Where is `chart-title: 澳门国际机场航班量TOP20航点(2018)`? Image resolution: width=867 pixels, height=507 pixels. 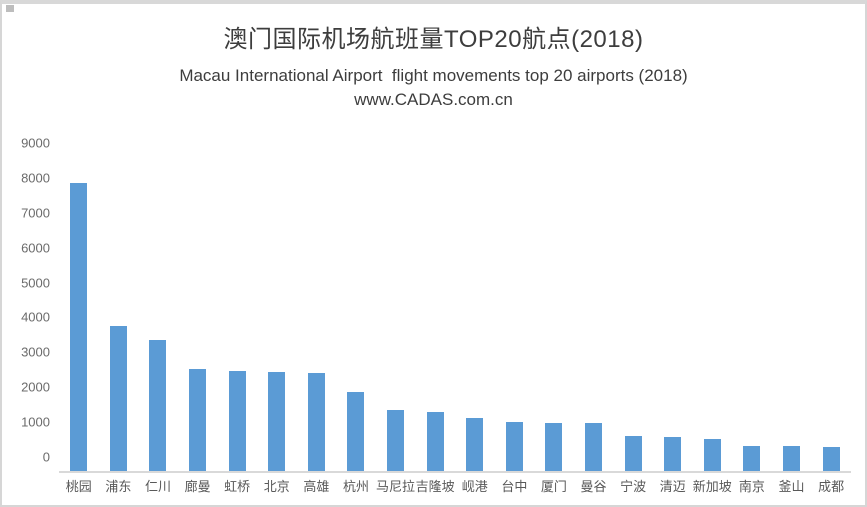
chart-title: 澳门国际机场航班量TOP20航点(2018) is located at coordinates (433, 39).